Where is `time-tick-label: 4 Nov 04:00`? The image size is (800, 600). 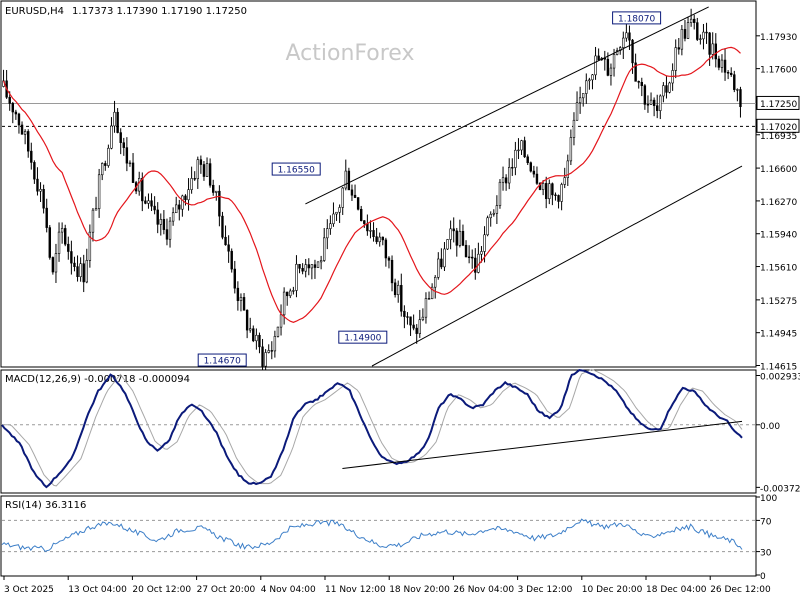 time-tick-label: 4 Nov 04:00 is located at coordinates (288, 590).